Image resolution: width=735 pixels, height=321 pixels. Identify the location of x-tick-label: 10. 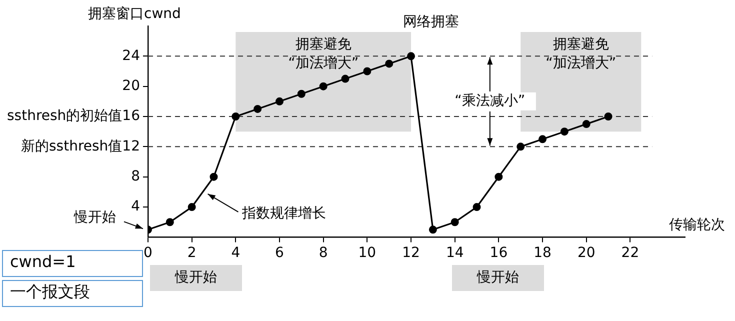
(367, 253).